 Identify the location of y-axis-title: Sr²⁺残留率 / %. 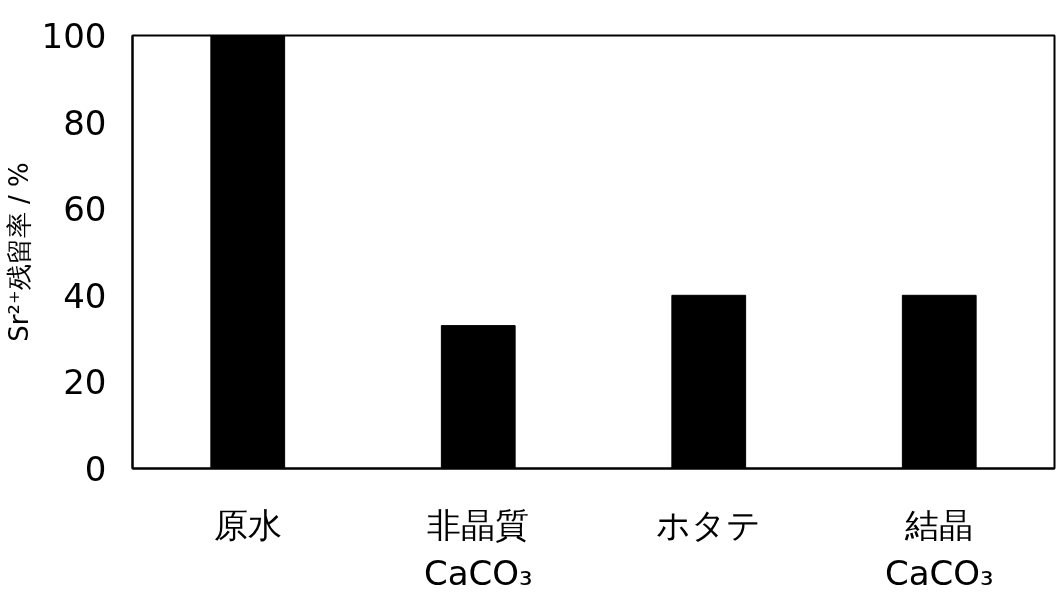
(18, 252).